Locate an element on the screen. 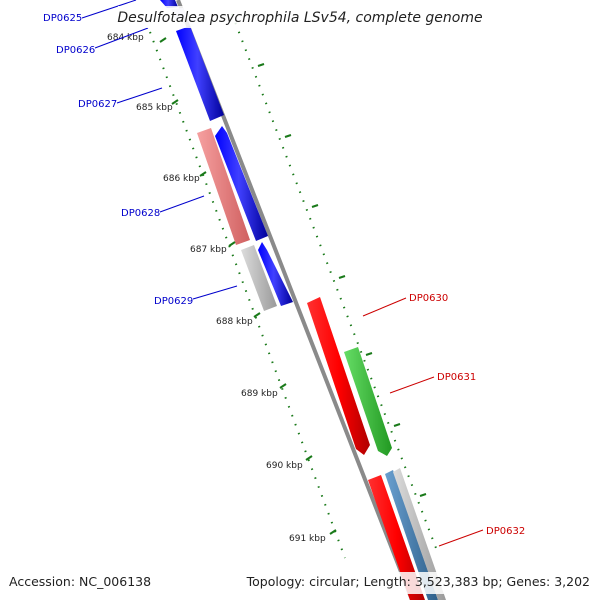  forward-strand-features is located at coordinates (376, 448).